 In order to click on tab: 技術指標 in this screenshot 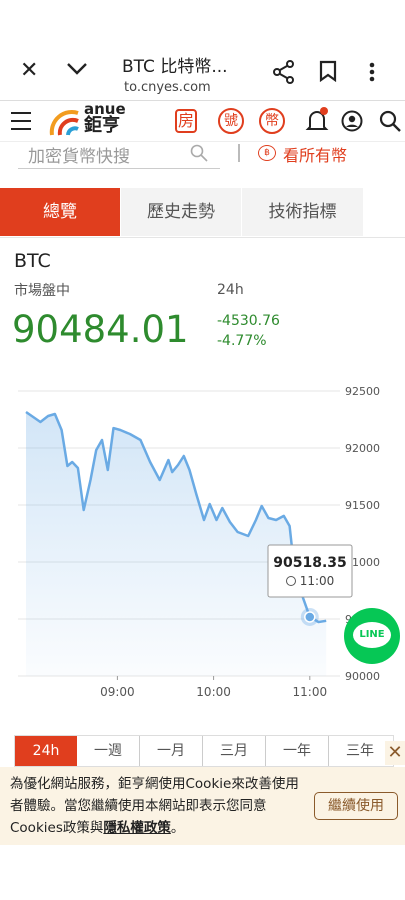, I will do `click(302, 212)`.